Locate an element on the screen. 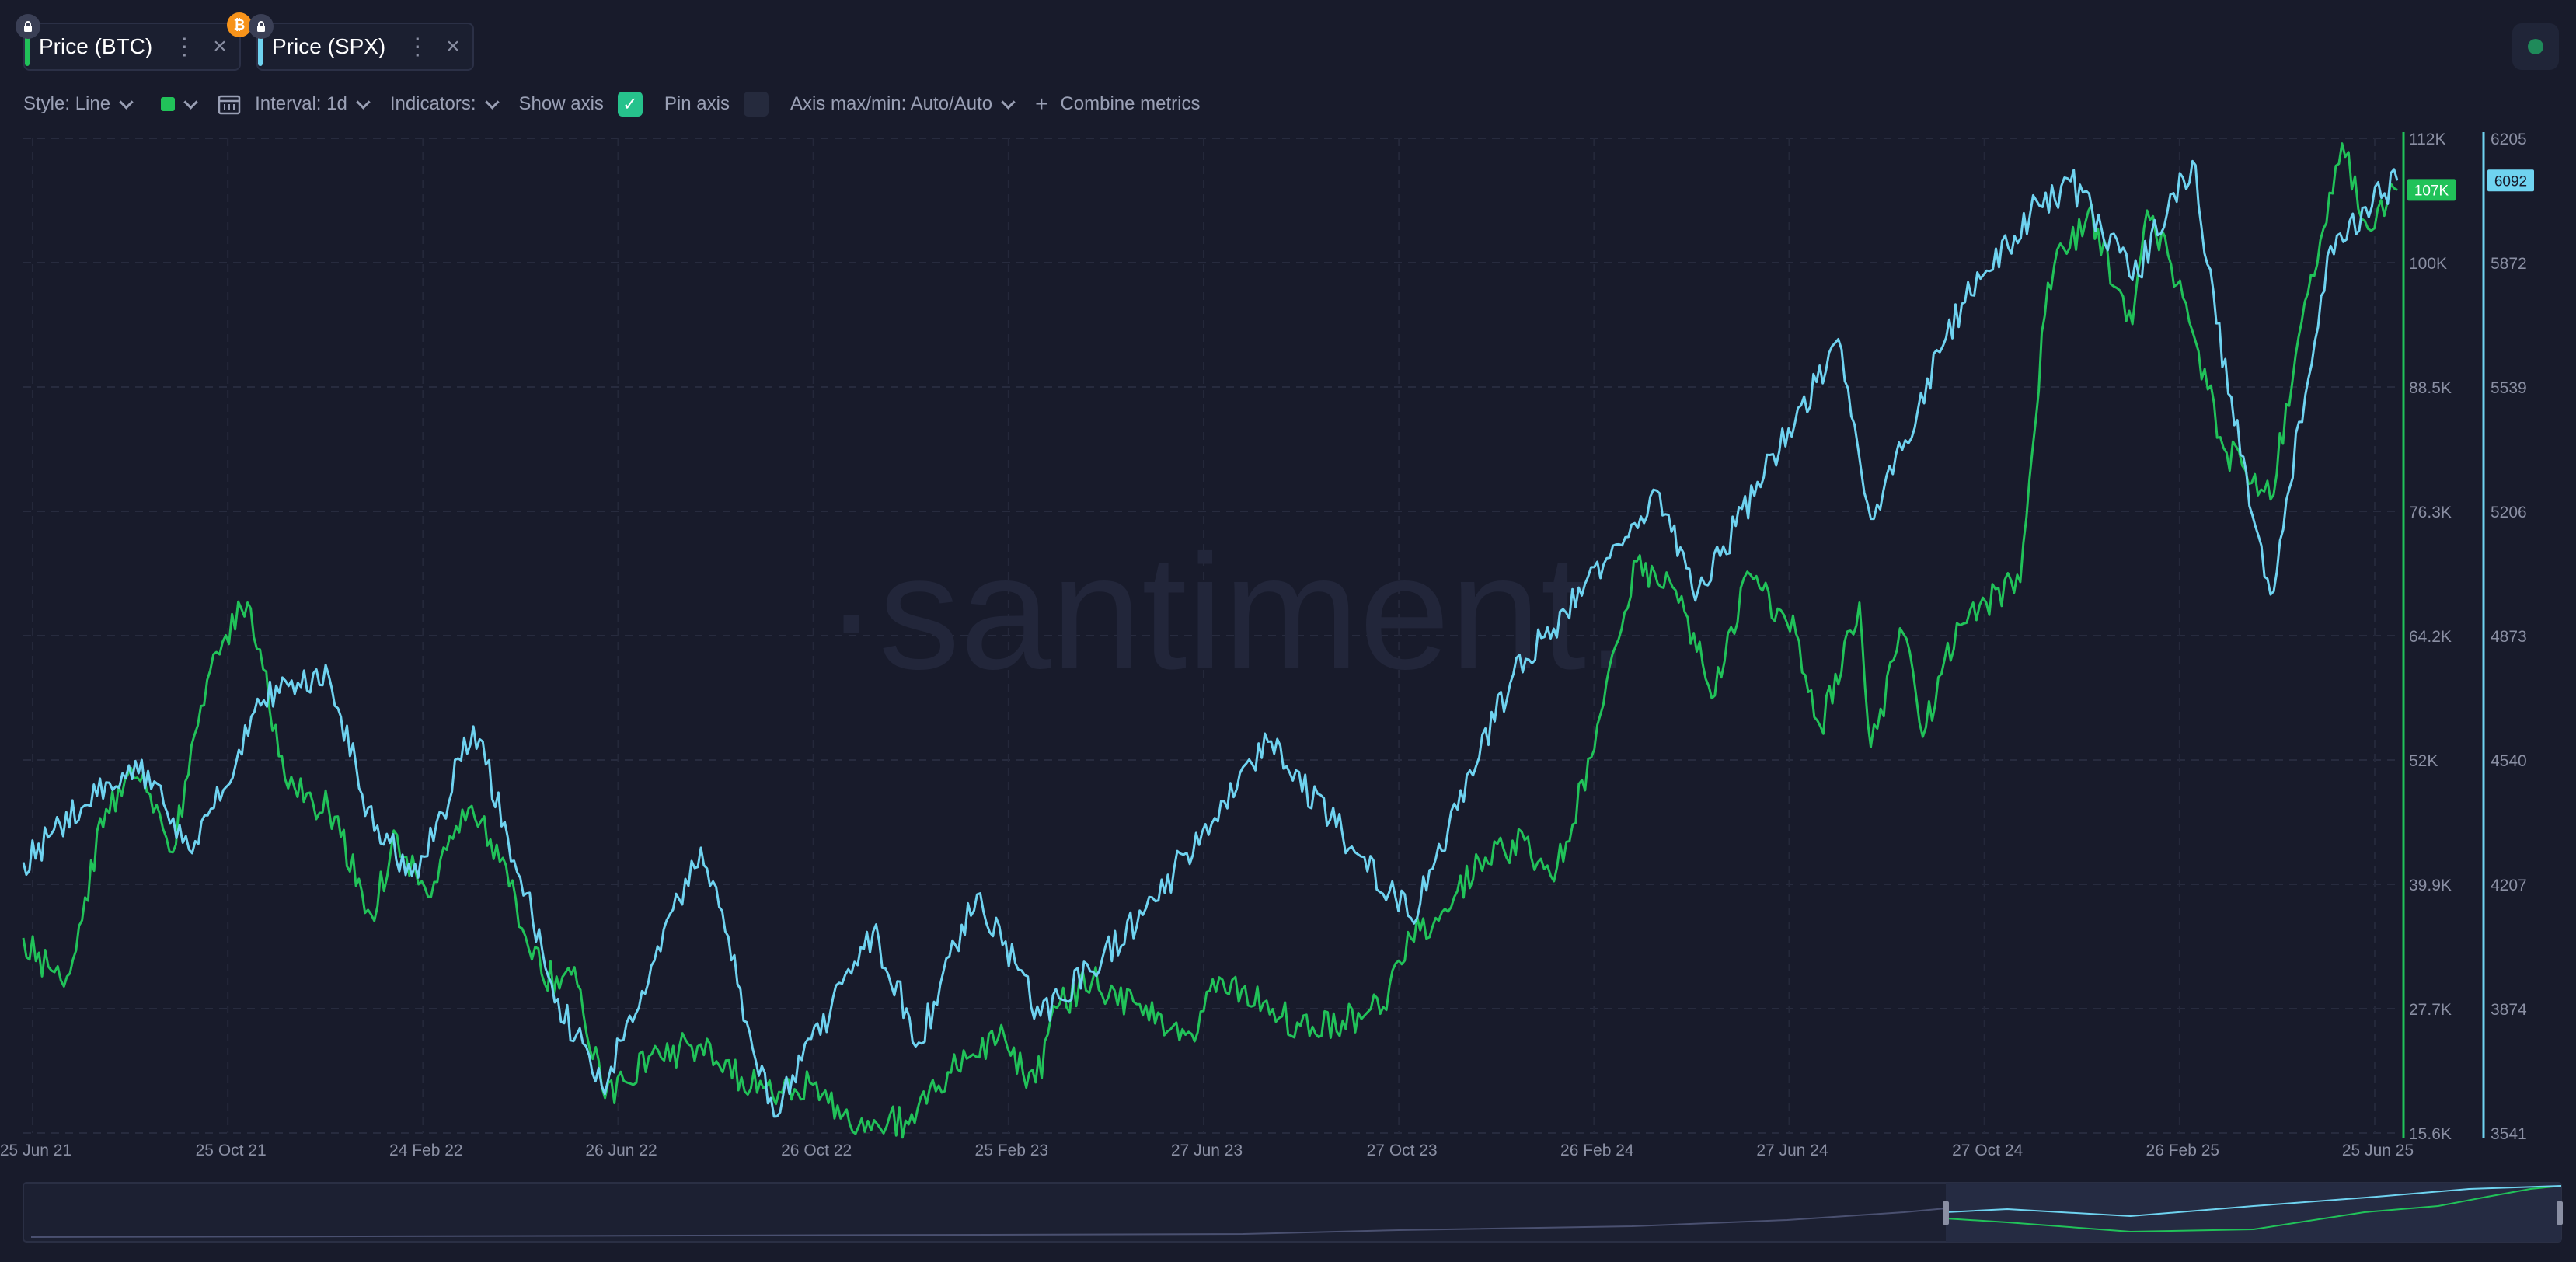 Image resolution: width=2576 pixels, height=1262 pixels. x-tick-label: 25 Jun 25 is located at coordinates (2378, 1150).